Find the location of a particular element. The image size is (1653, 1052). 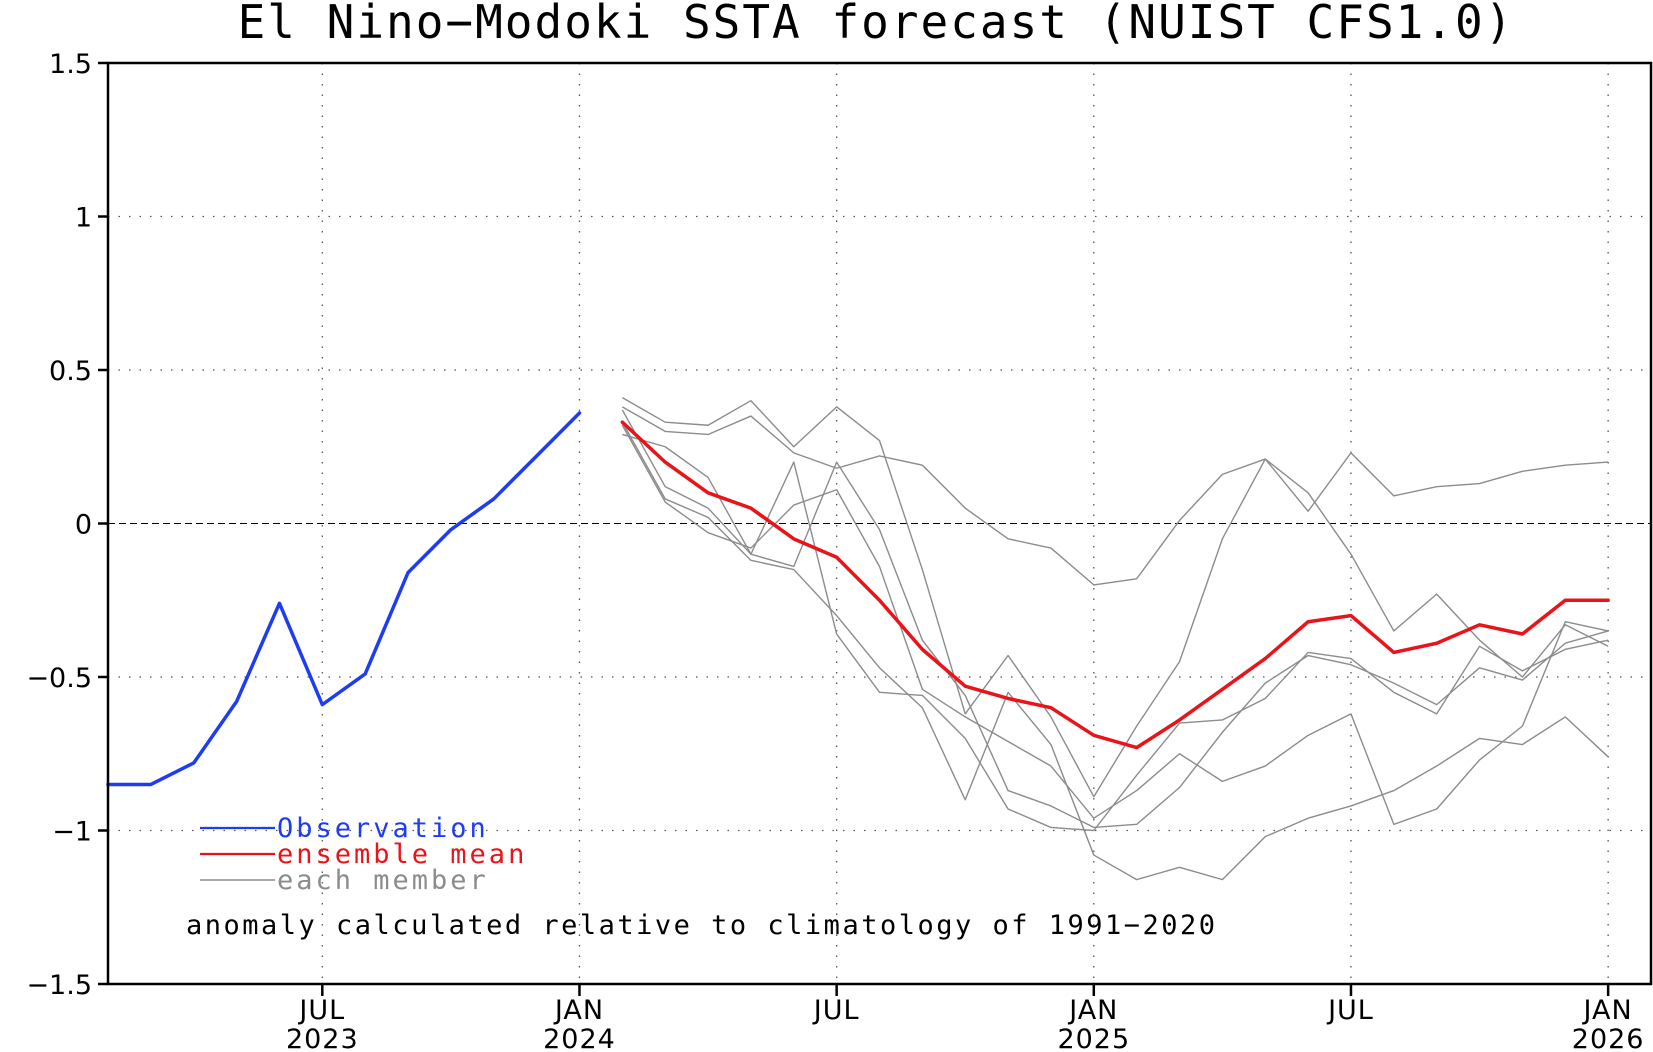

x-tick-year-label: 2023 is located at coordinates (322, 1038).